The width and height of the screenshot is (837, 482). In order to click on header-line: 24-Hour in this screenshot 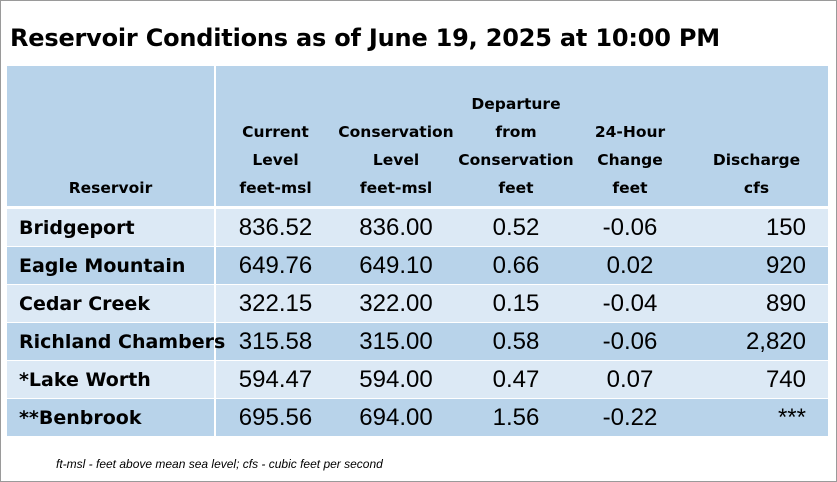, I will do `click(630, 132)`.